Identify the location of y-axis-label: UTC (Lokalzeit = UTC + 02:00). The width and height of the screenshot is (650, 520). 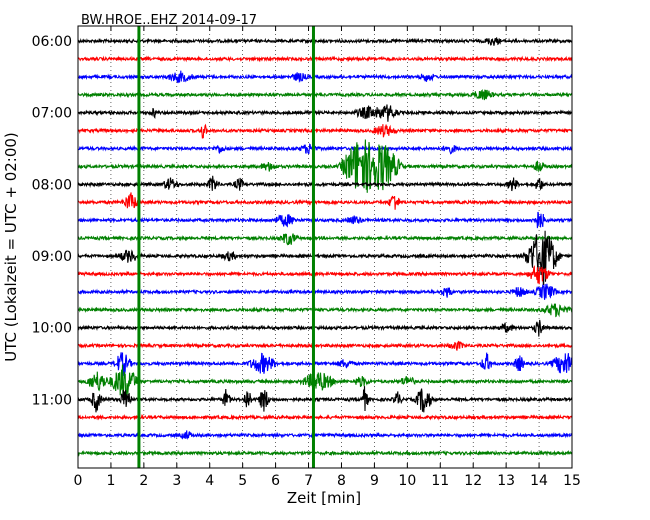
(11, 247).